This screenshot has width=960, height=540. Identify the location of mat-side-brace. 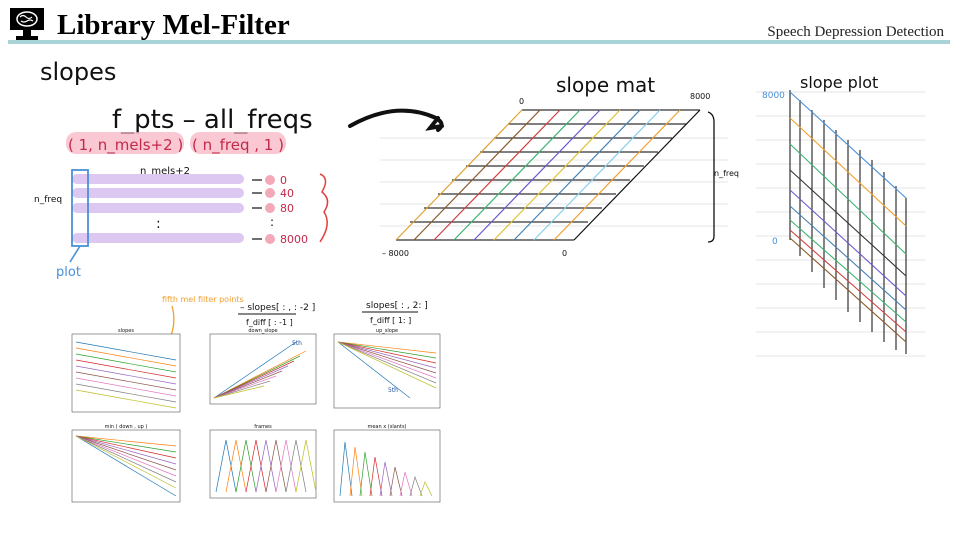
(711, 177).